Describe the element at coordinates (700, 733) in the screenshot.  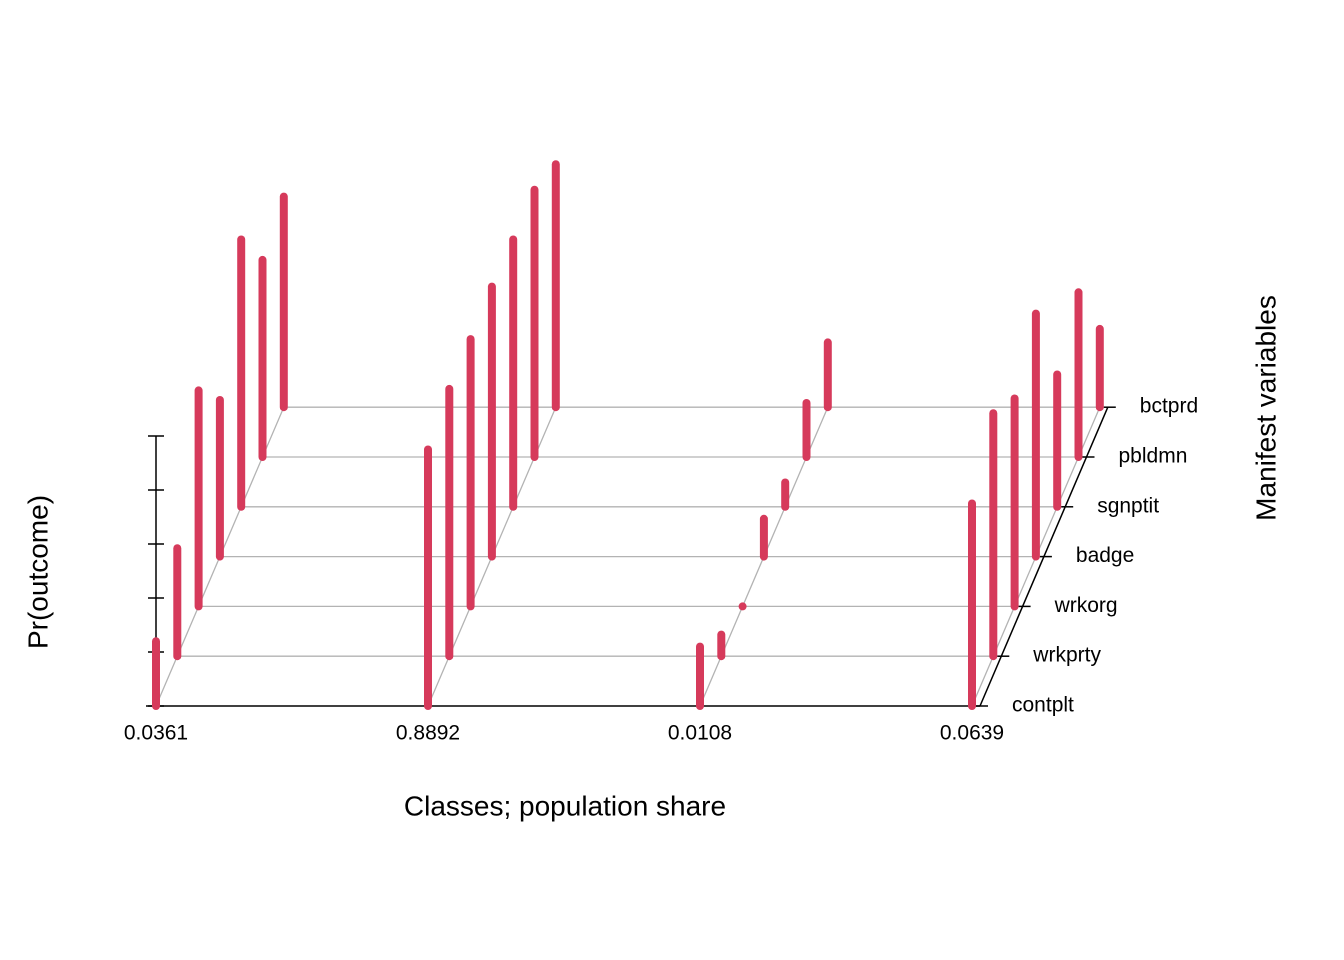
I see `x-tick-label: 0.0108` at that location.